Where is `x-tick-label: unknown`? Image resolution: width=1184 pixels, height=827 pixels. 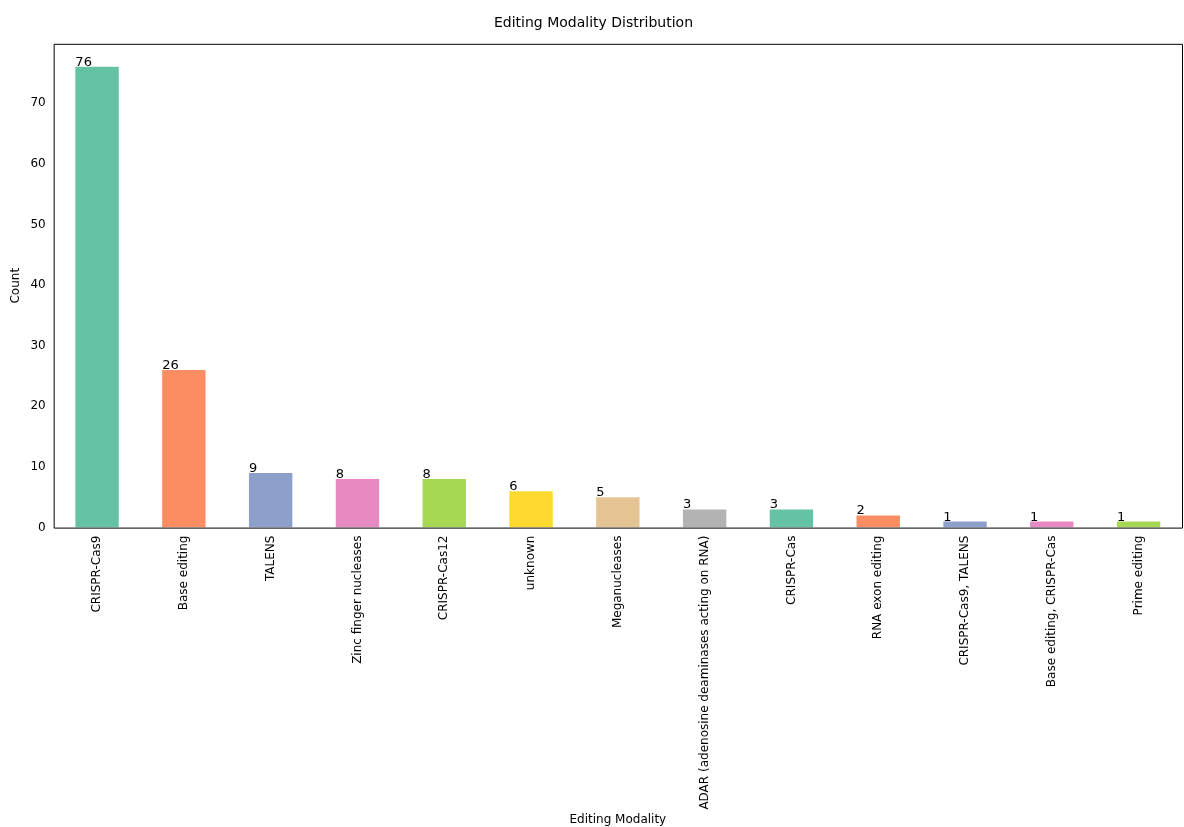 x-tick-label: unknown is located at coordinates (530, 563).